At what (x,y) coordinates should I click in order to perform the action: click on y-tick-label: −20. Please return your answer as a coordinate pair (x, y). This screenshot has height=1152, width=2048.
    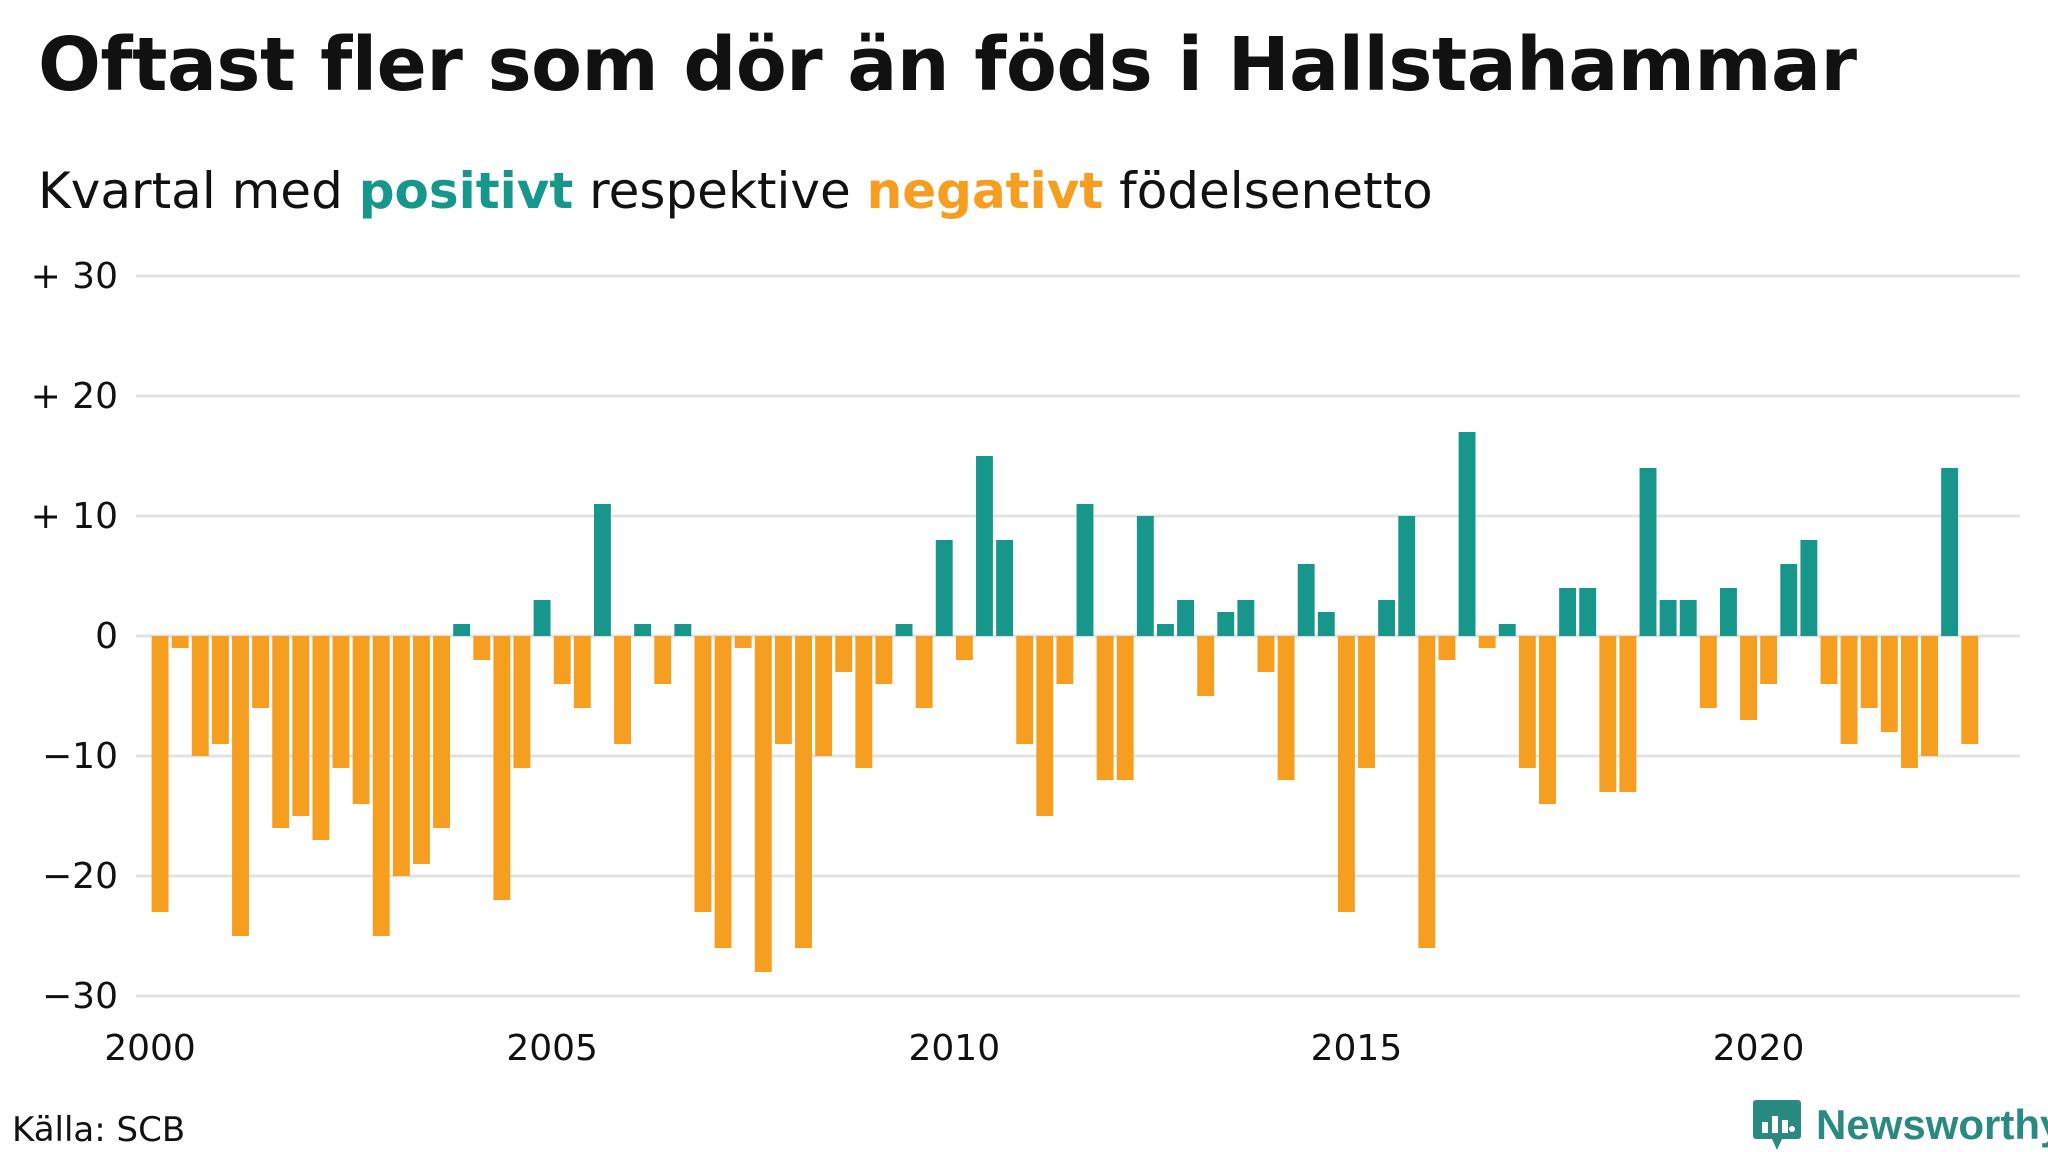
    Looking at the image, I should click on (80, 876).